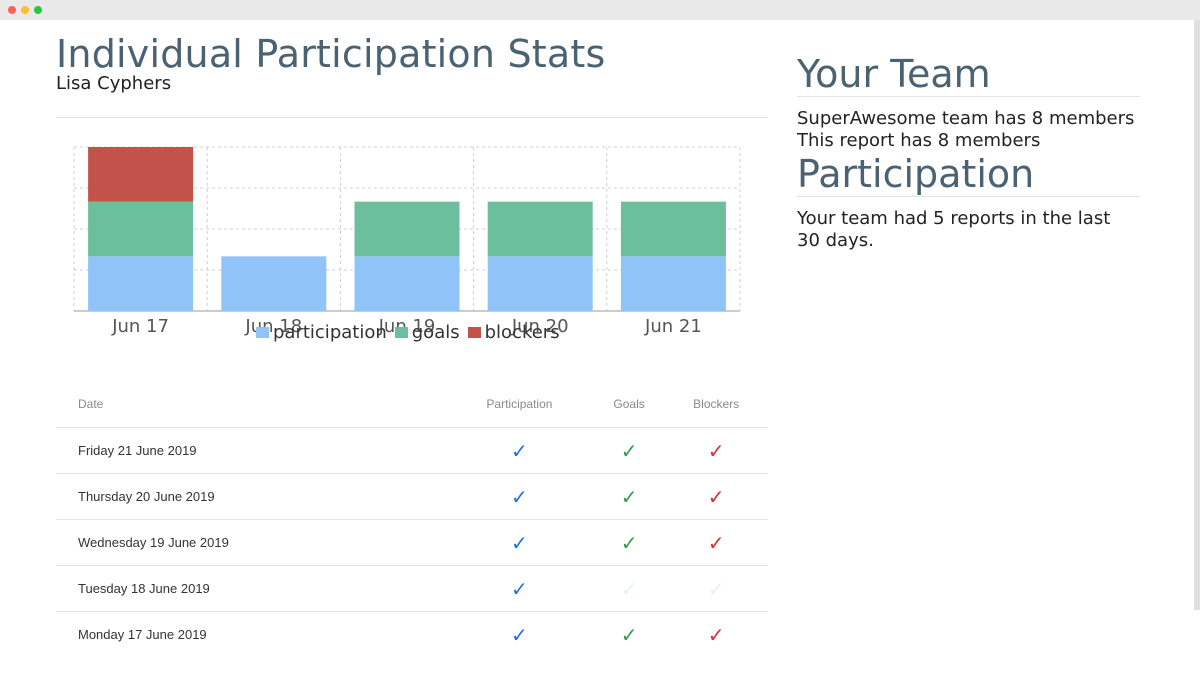 This screenshot has width=1200, height=693. I want to click on page-title: Individual Participation Stats, so click(331, 54).